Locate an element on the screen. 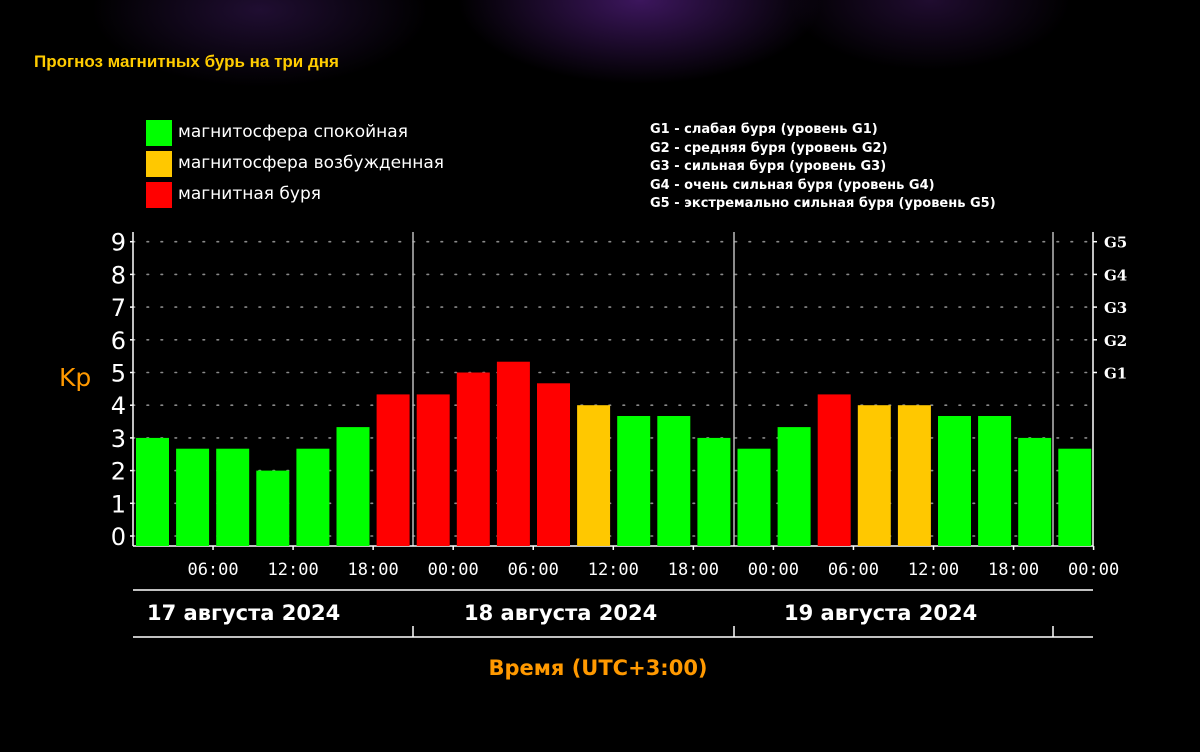 This screenshot has height=752, width=1200. g-tick-label: G4 is located at coordinates (1115, 275).